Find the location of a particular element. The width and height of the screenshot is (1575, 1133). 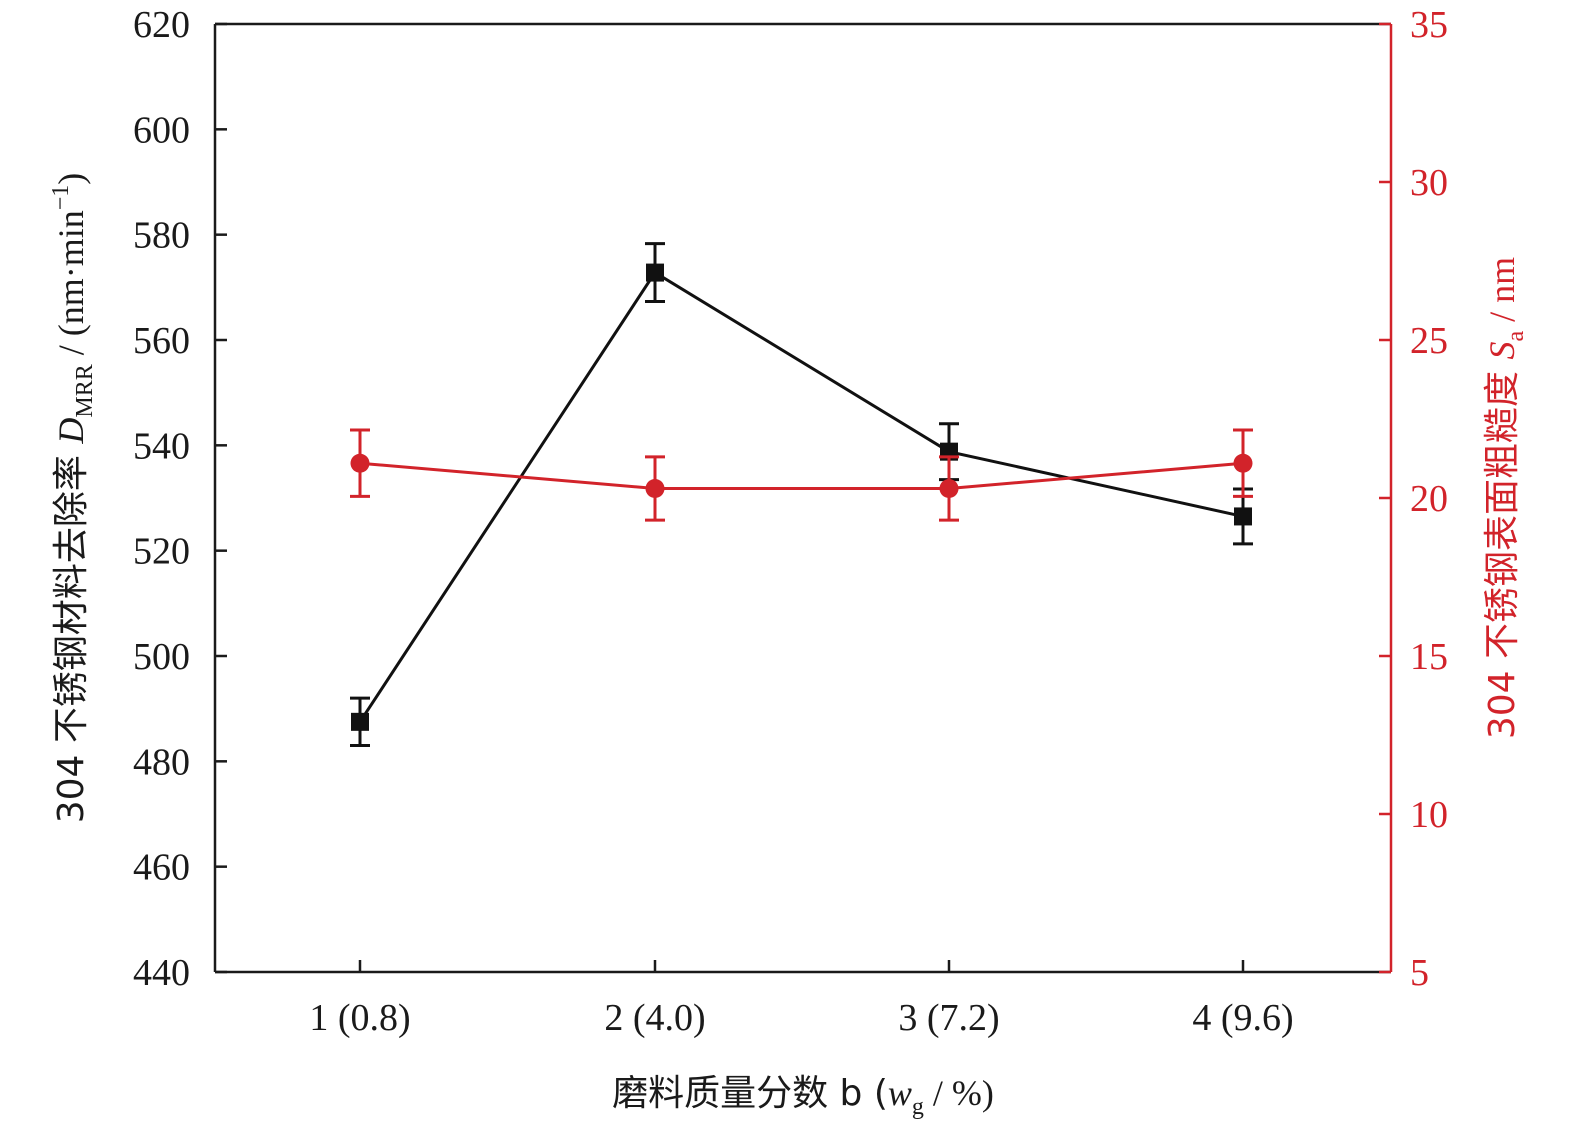

left-y-tick-label: 520 is located at coordinates (161, 552).